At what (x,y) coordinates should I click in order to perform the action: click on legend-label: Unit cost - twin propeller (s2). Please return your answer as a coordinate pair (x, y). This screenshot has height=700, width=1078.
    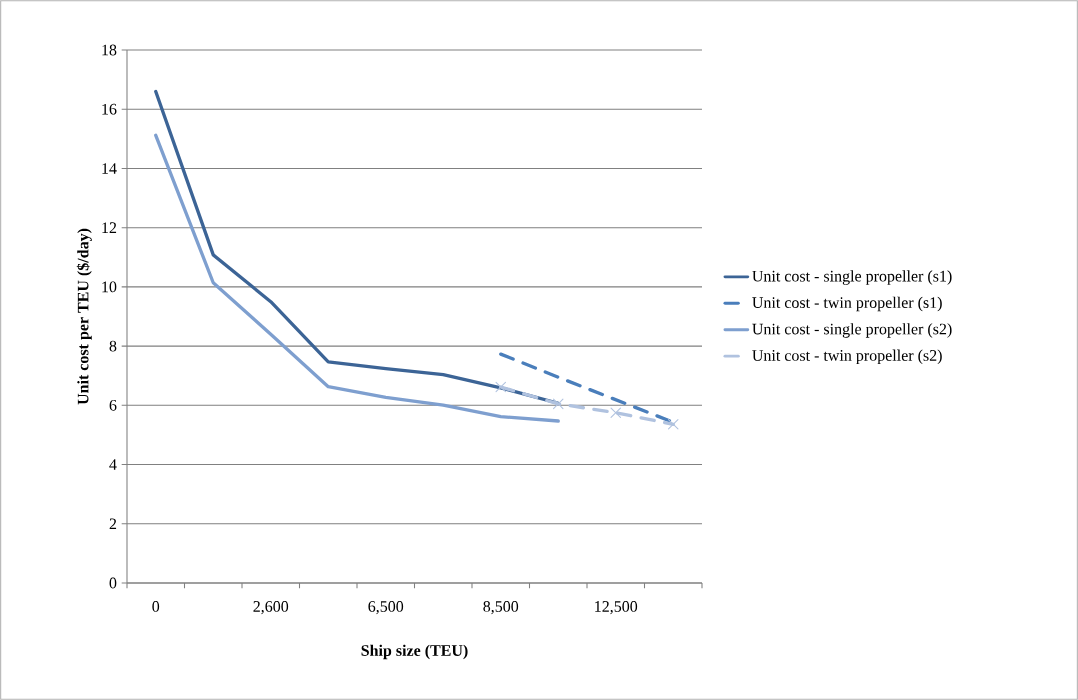
    Looking at the image, I should click on (847, 357).